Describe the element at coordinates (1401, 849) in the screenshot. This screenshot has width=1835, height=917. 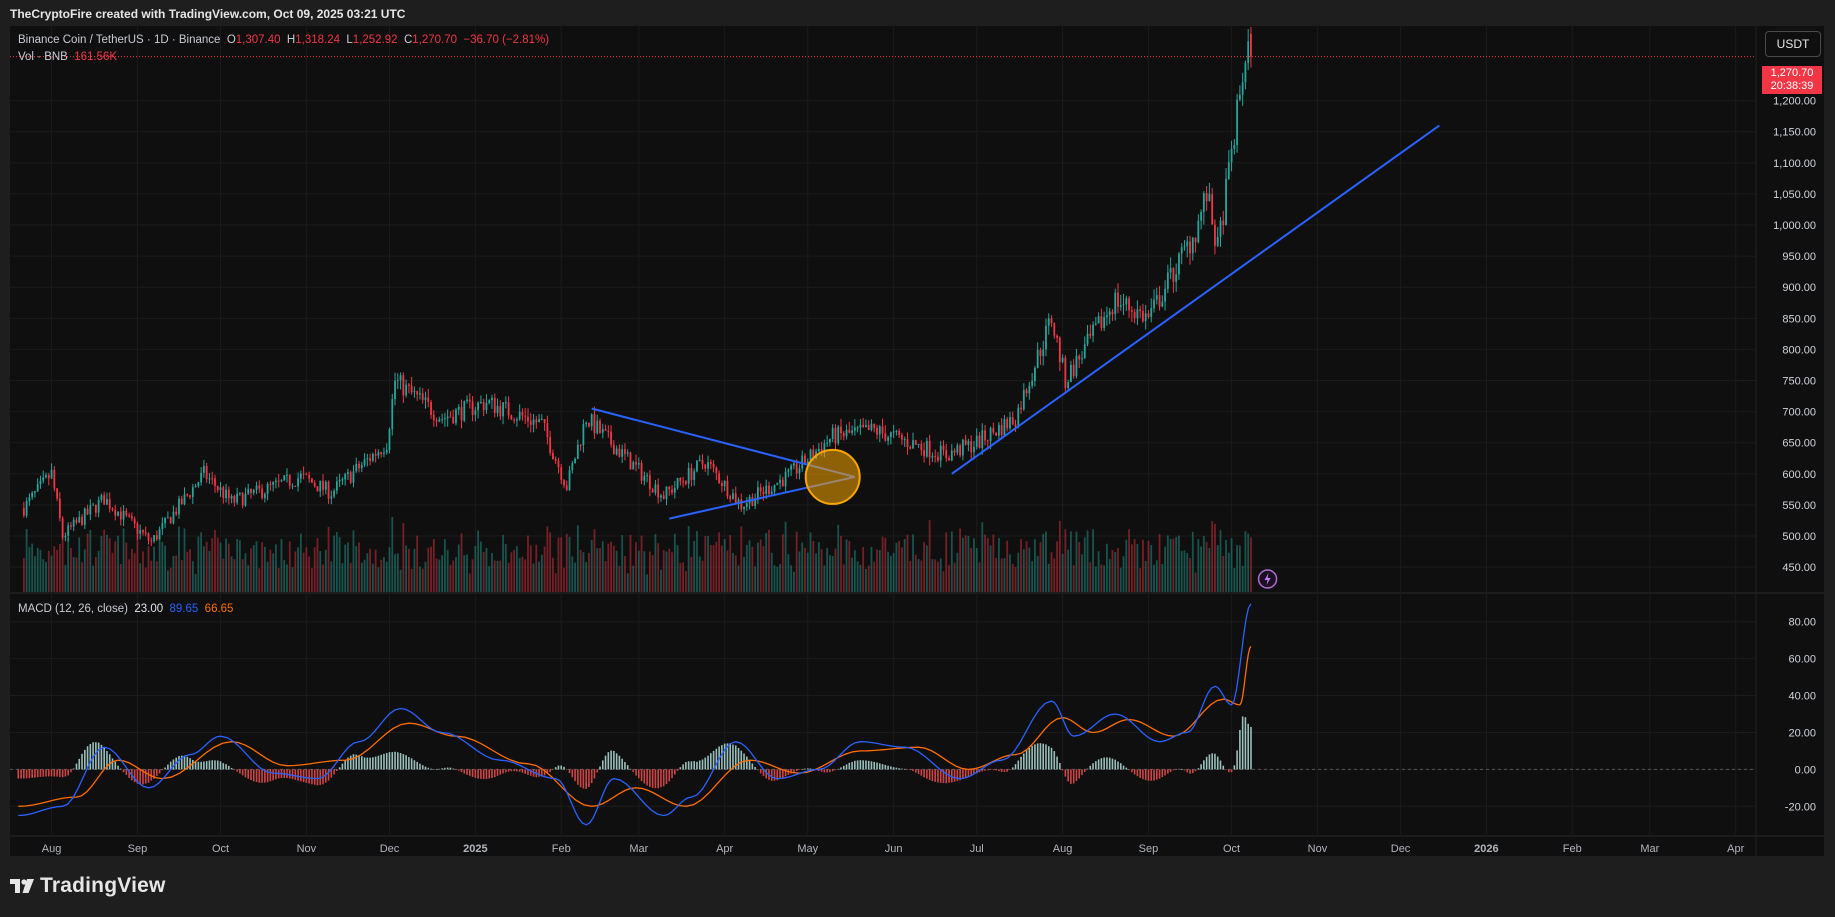
I see `time-axis-label: Dec` at that location.